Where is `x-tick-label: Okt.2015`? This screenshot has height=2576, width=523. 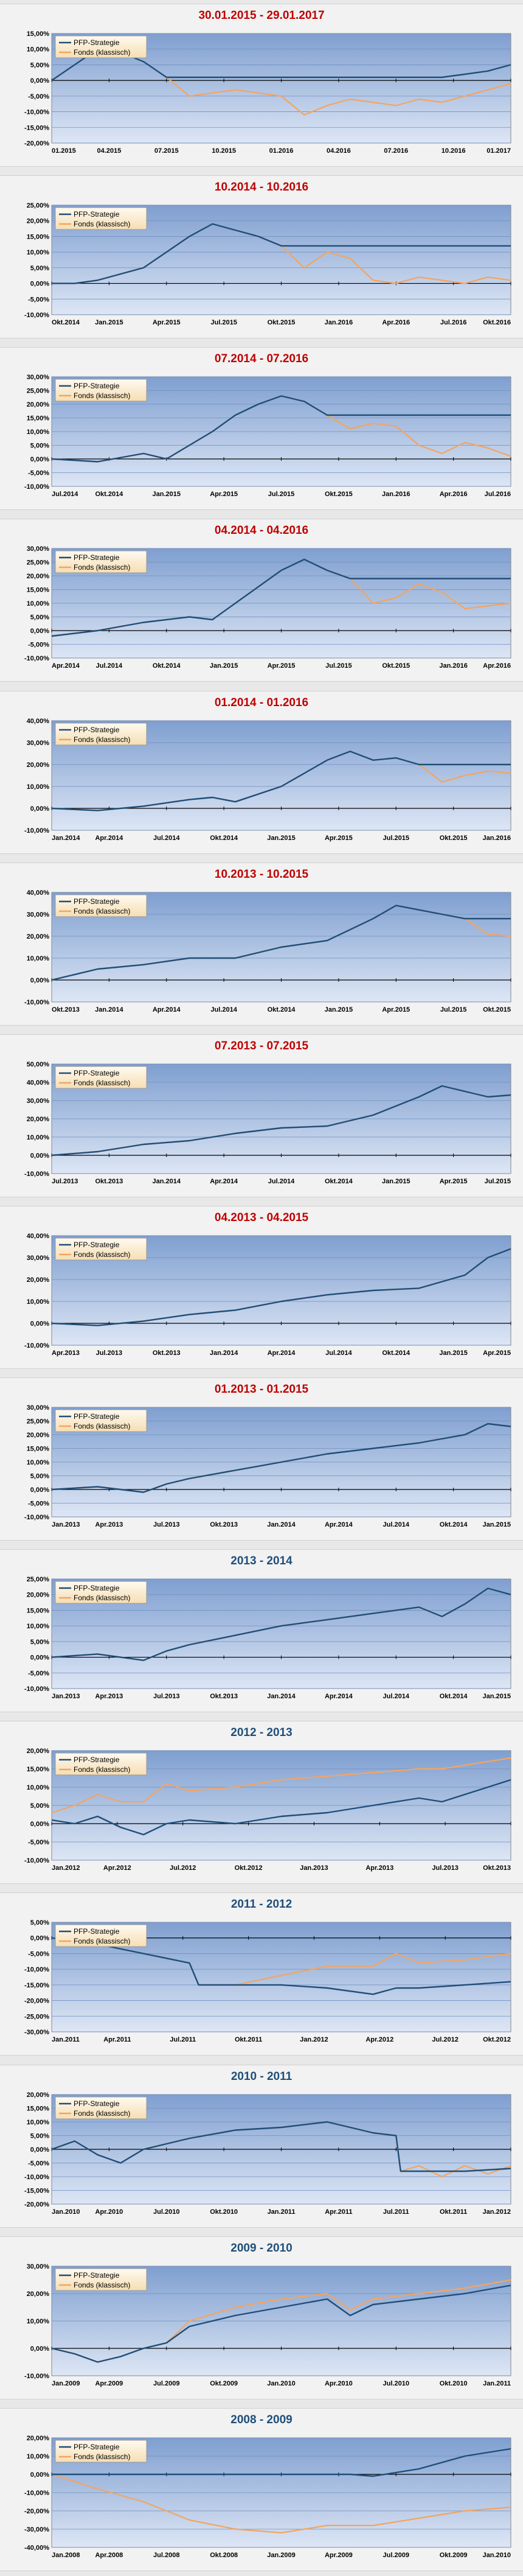
x-tick-label: Okt.2015 is located at coordinates (497, 1009).